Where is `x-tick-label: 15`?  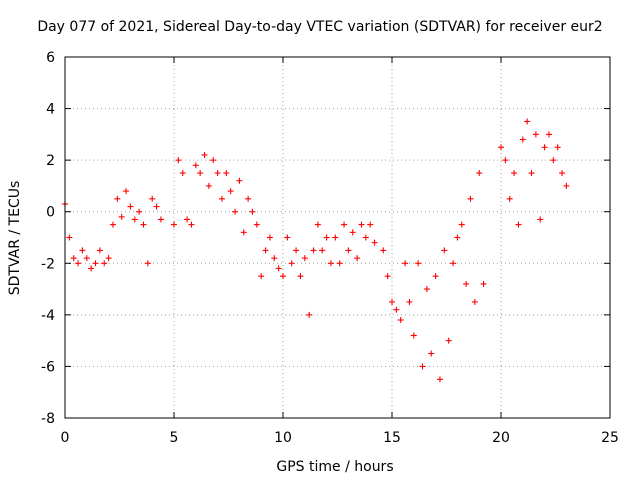 x-tick-label: 15 is located at coordinates (392, 438).